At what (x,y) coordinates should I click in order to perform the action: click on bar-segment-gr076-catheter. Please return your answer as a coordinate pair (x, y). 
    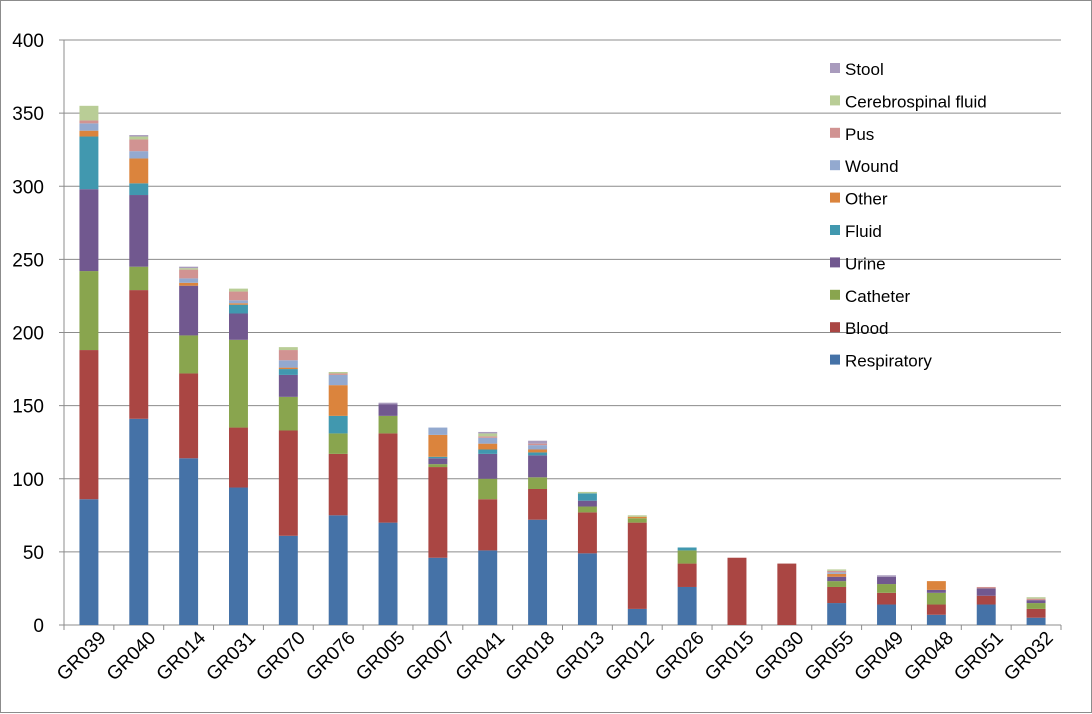
    Looking at the image, I should click on (338, 443).